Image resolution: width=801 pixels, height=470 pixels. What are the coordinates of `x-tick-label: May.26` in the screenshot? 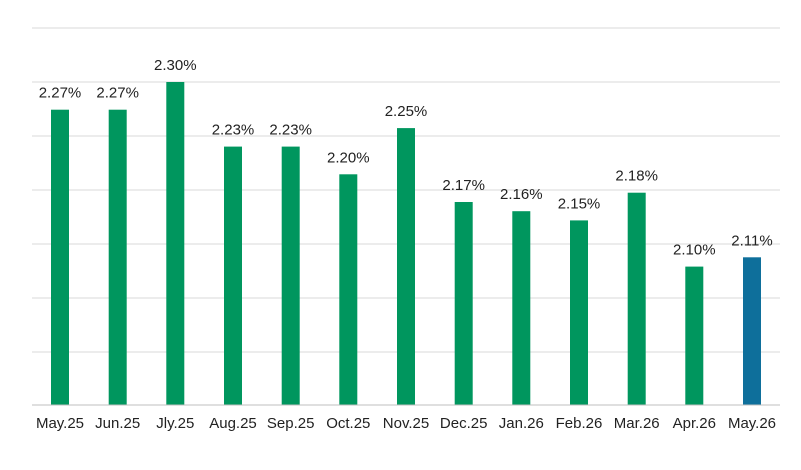 It's located at (752, 423).